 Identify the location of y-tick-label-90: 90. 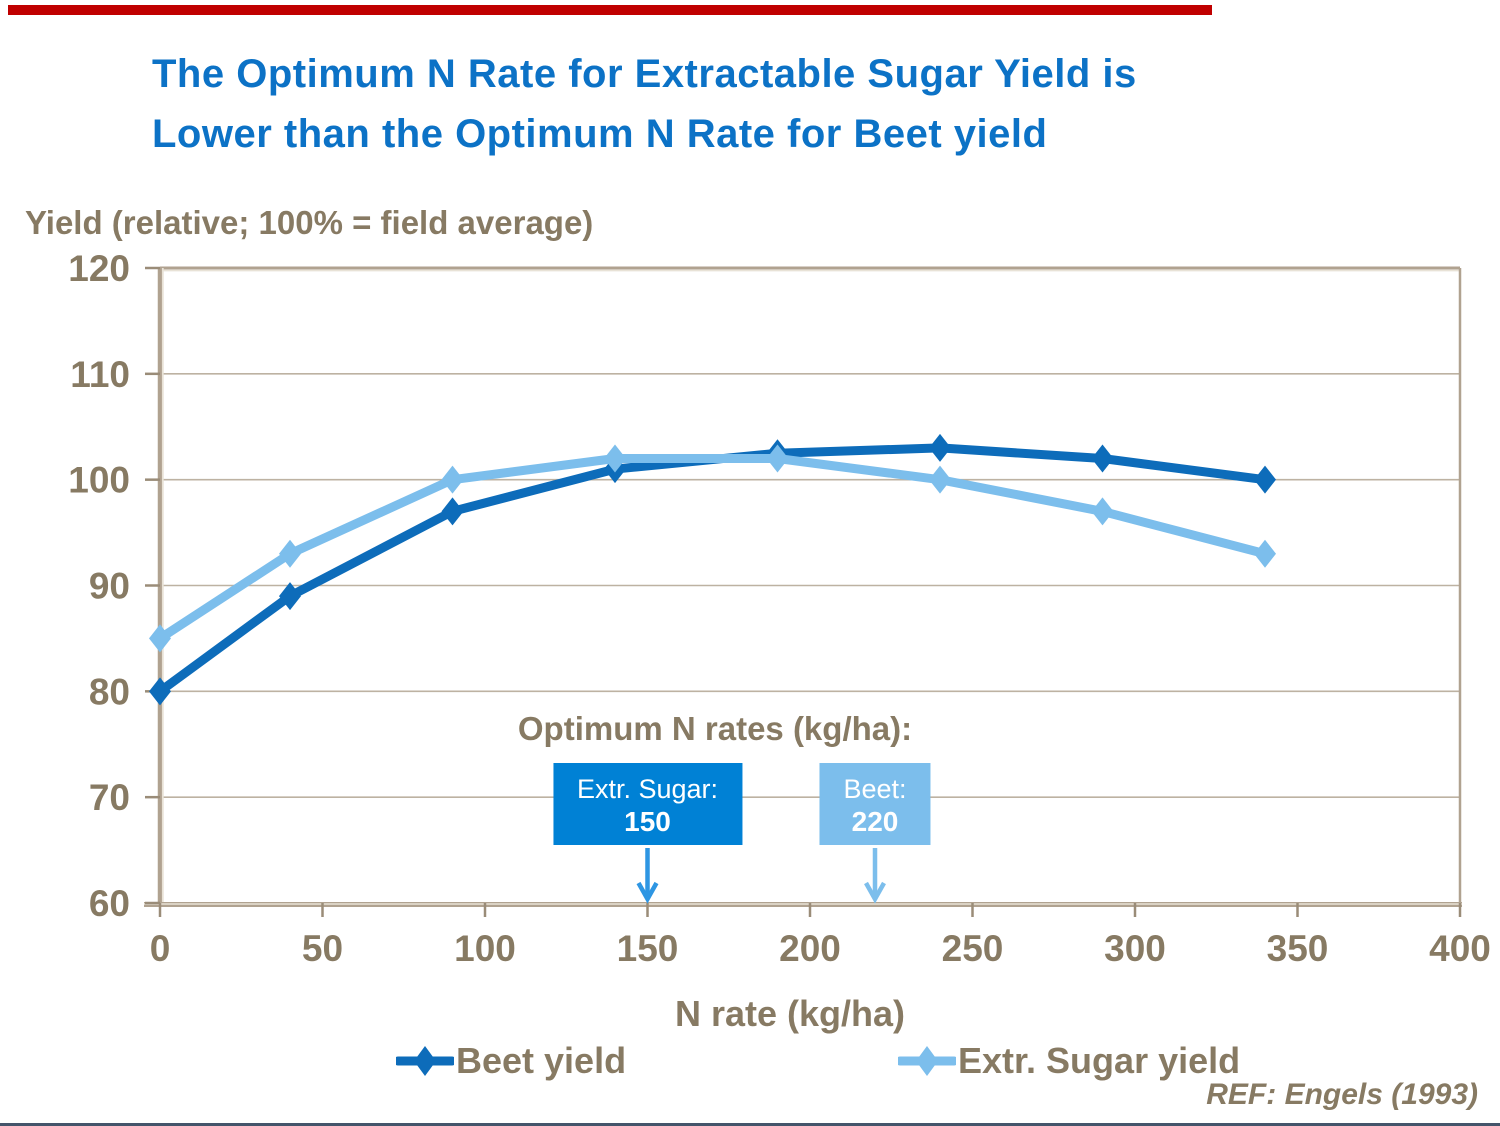
(109, 586).